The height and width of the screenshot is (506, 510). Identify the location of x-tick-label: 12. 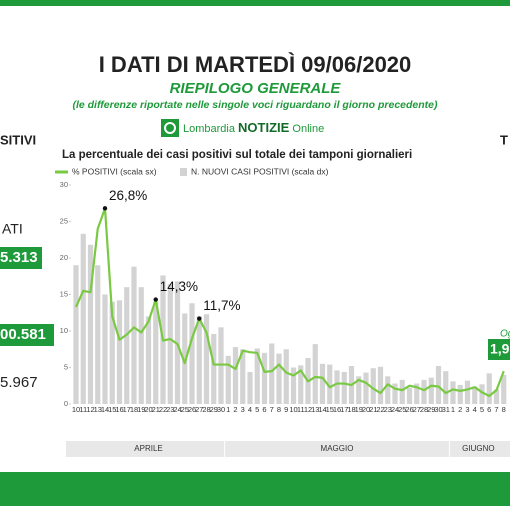
(308, 409).